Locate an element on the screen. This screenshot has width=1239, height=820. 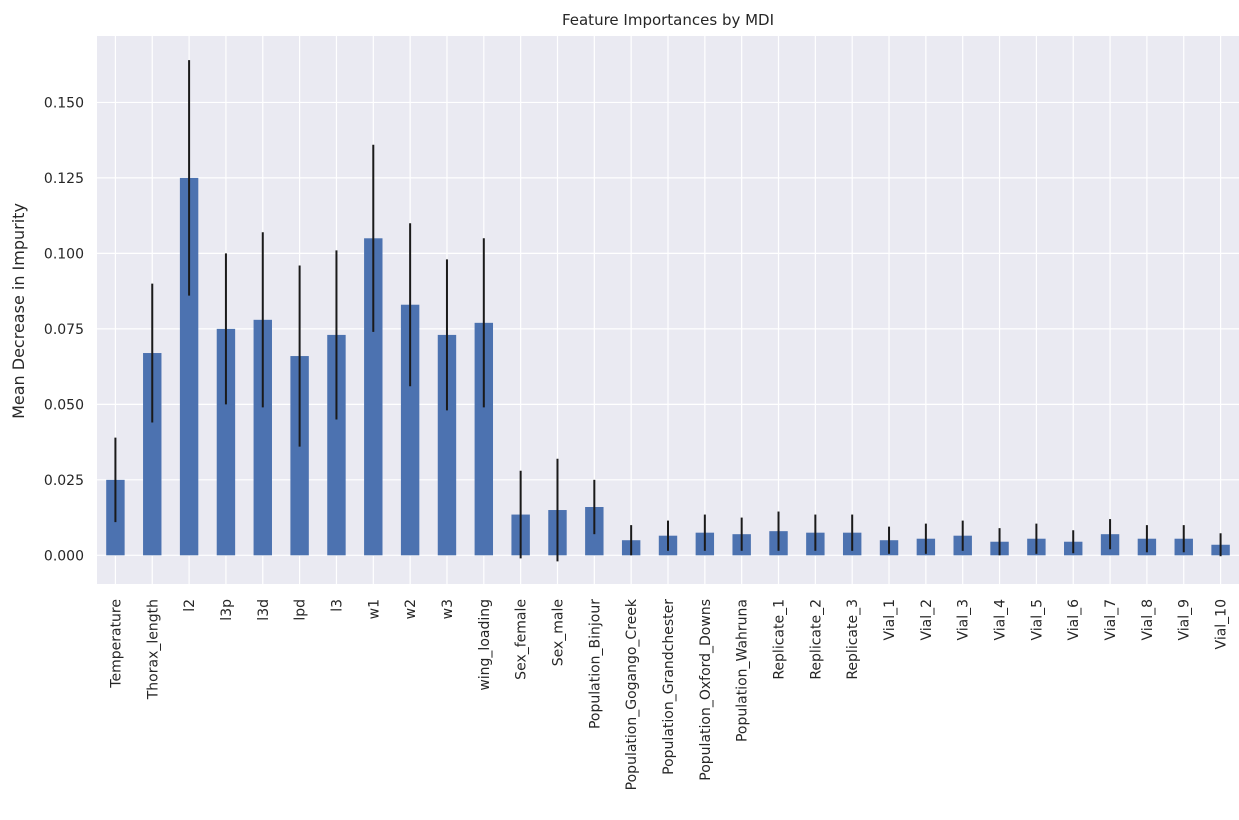
x-tick-label: Population_Gogango_Creek is located at coordinates (632, 694).